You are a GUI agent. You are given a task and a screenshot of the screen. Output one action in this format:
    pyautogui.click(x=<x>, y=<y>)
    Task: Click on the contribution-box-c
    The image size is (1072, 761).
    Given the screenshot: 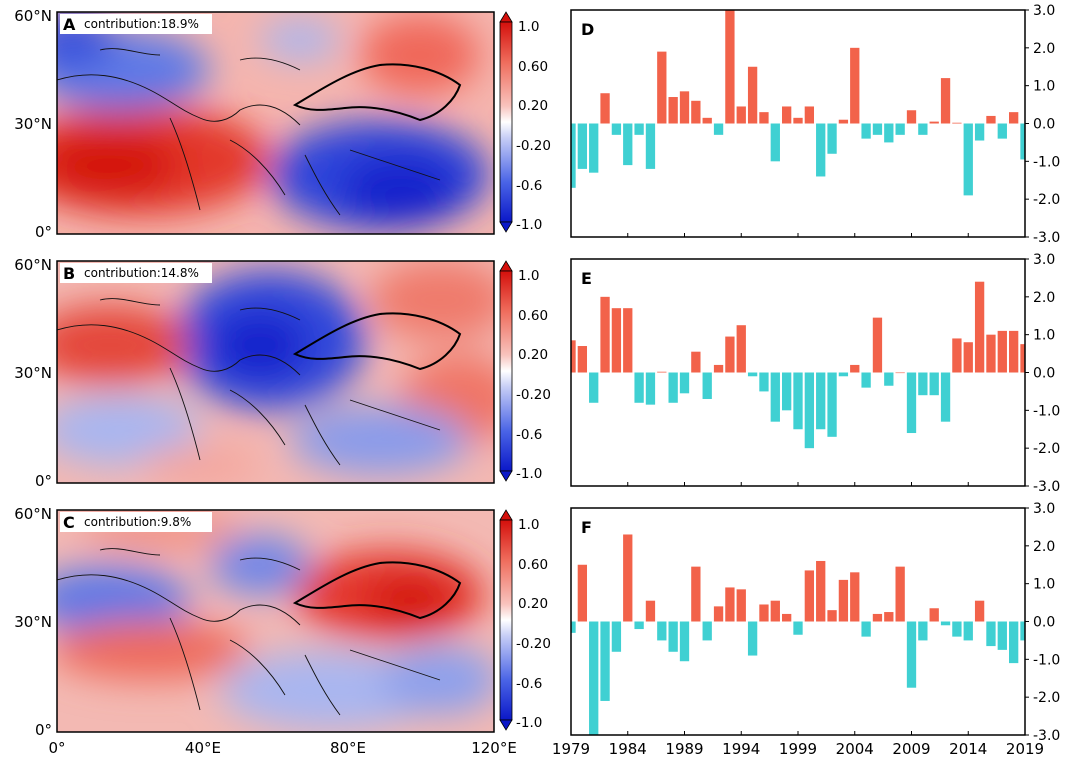 What is the action you would take?
    pyautogui.click(x=136, y=522)
    